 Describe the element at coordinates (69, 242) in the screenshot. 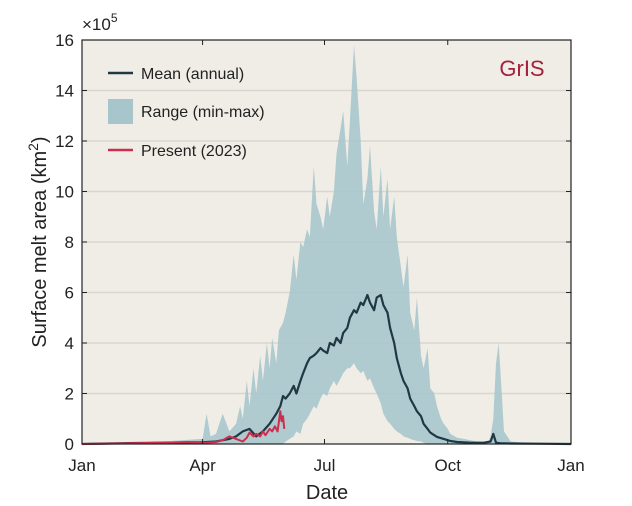

I see `y-tick-label: 8` at that location.